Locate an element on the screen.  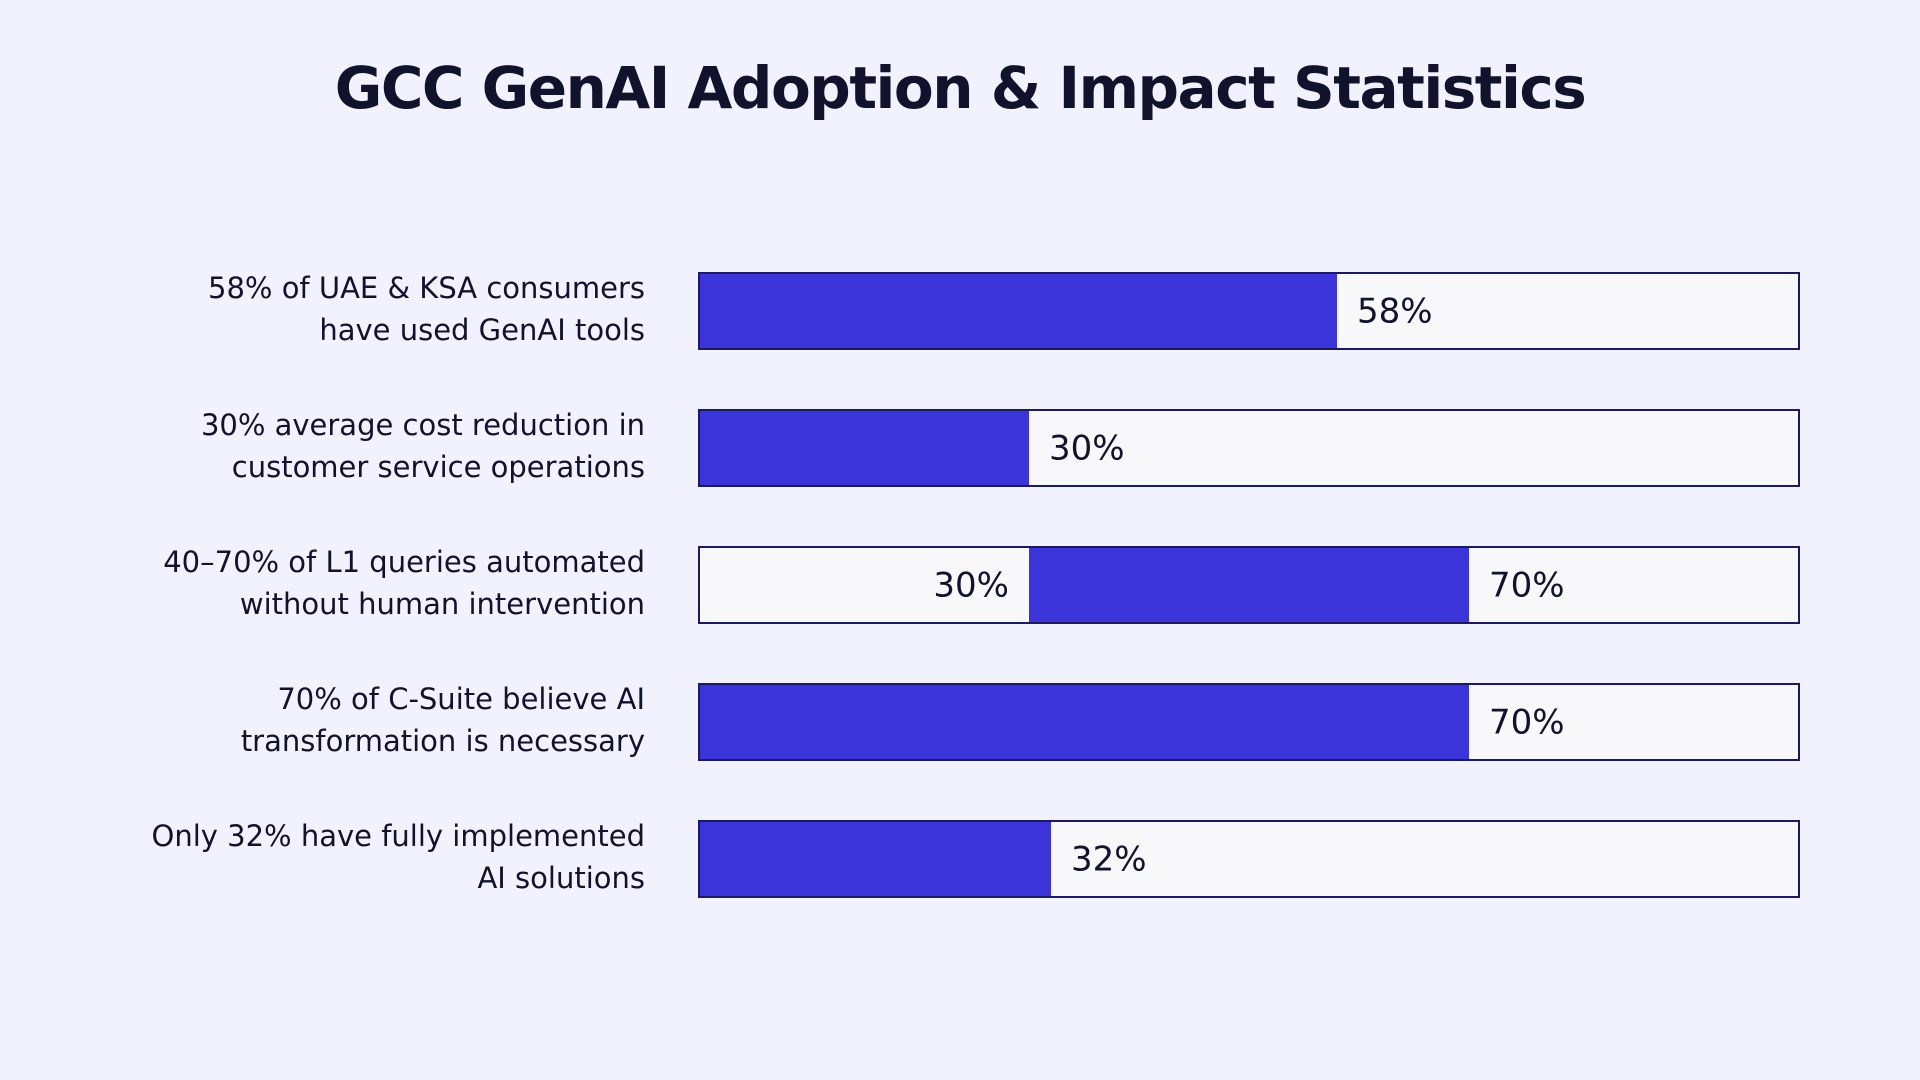
value-label: 58% is located at coordinates (1395, 312).